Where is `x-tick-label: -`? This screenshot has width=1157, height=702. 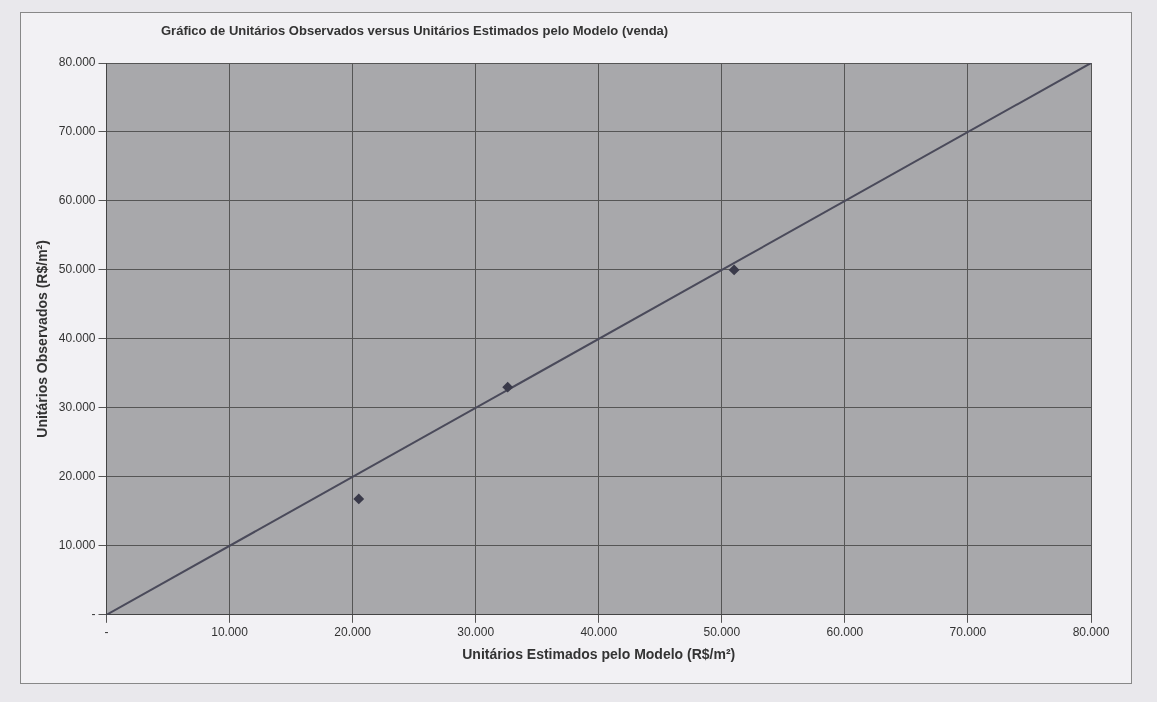 x-tick-label: - is located at coordinates (106, 632).